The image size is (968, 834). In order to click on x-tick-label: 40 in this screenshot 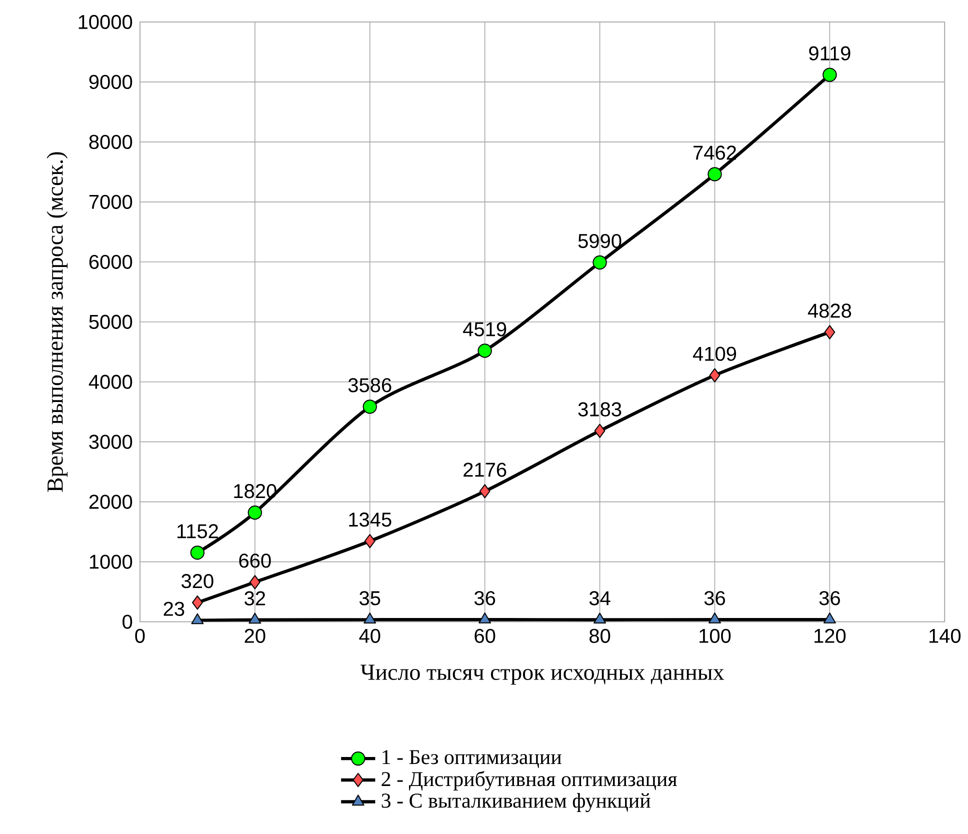, I will do `click(369, 636)`.